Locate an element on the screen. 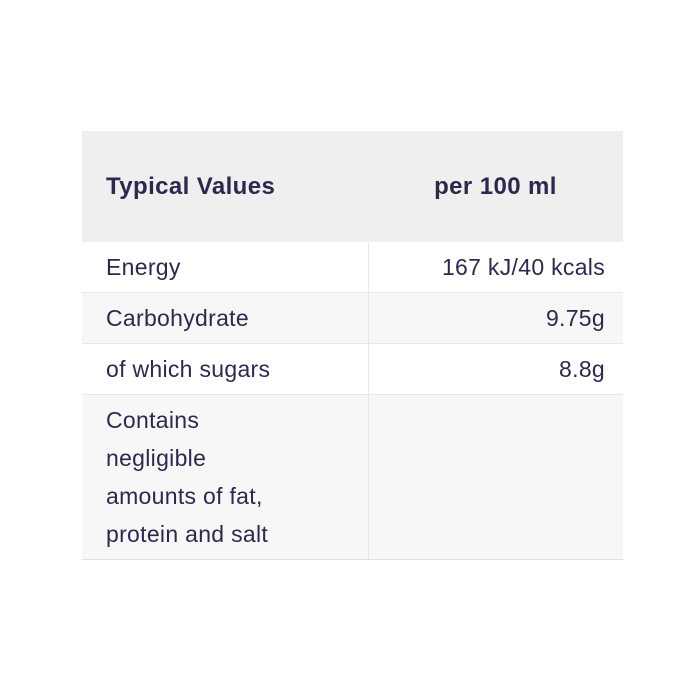 The width and height of the screenshot is (700, 700). note-line: protein and salt is located at coordinates (187, 534).